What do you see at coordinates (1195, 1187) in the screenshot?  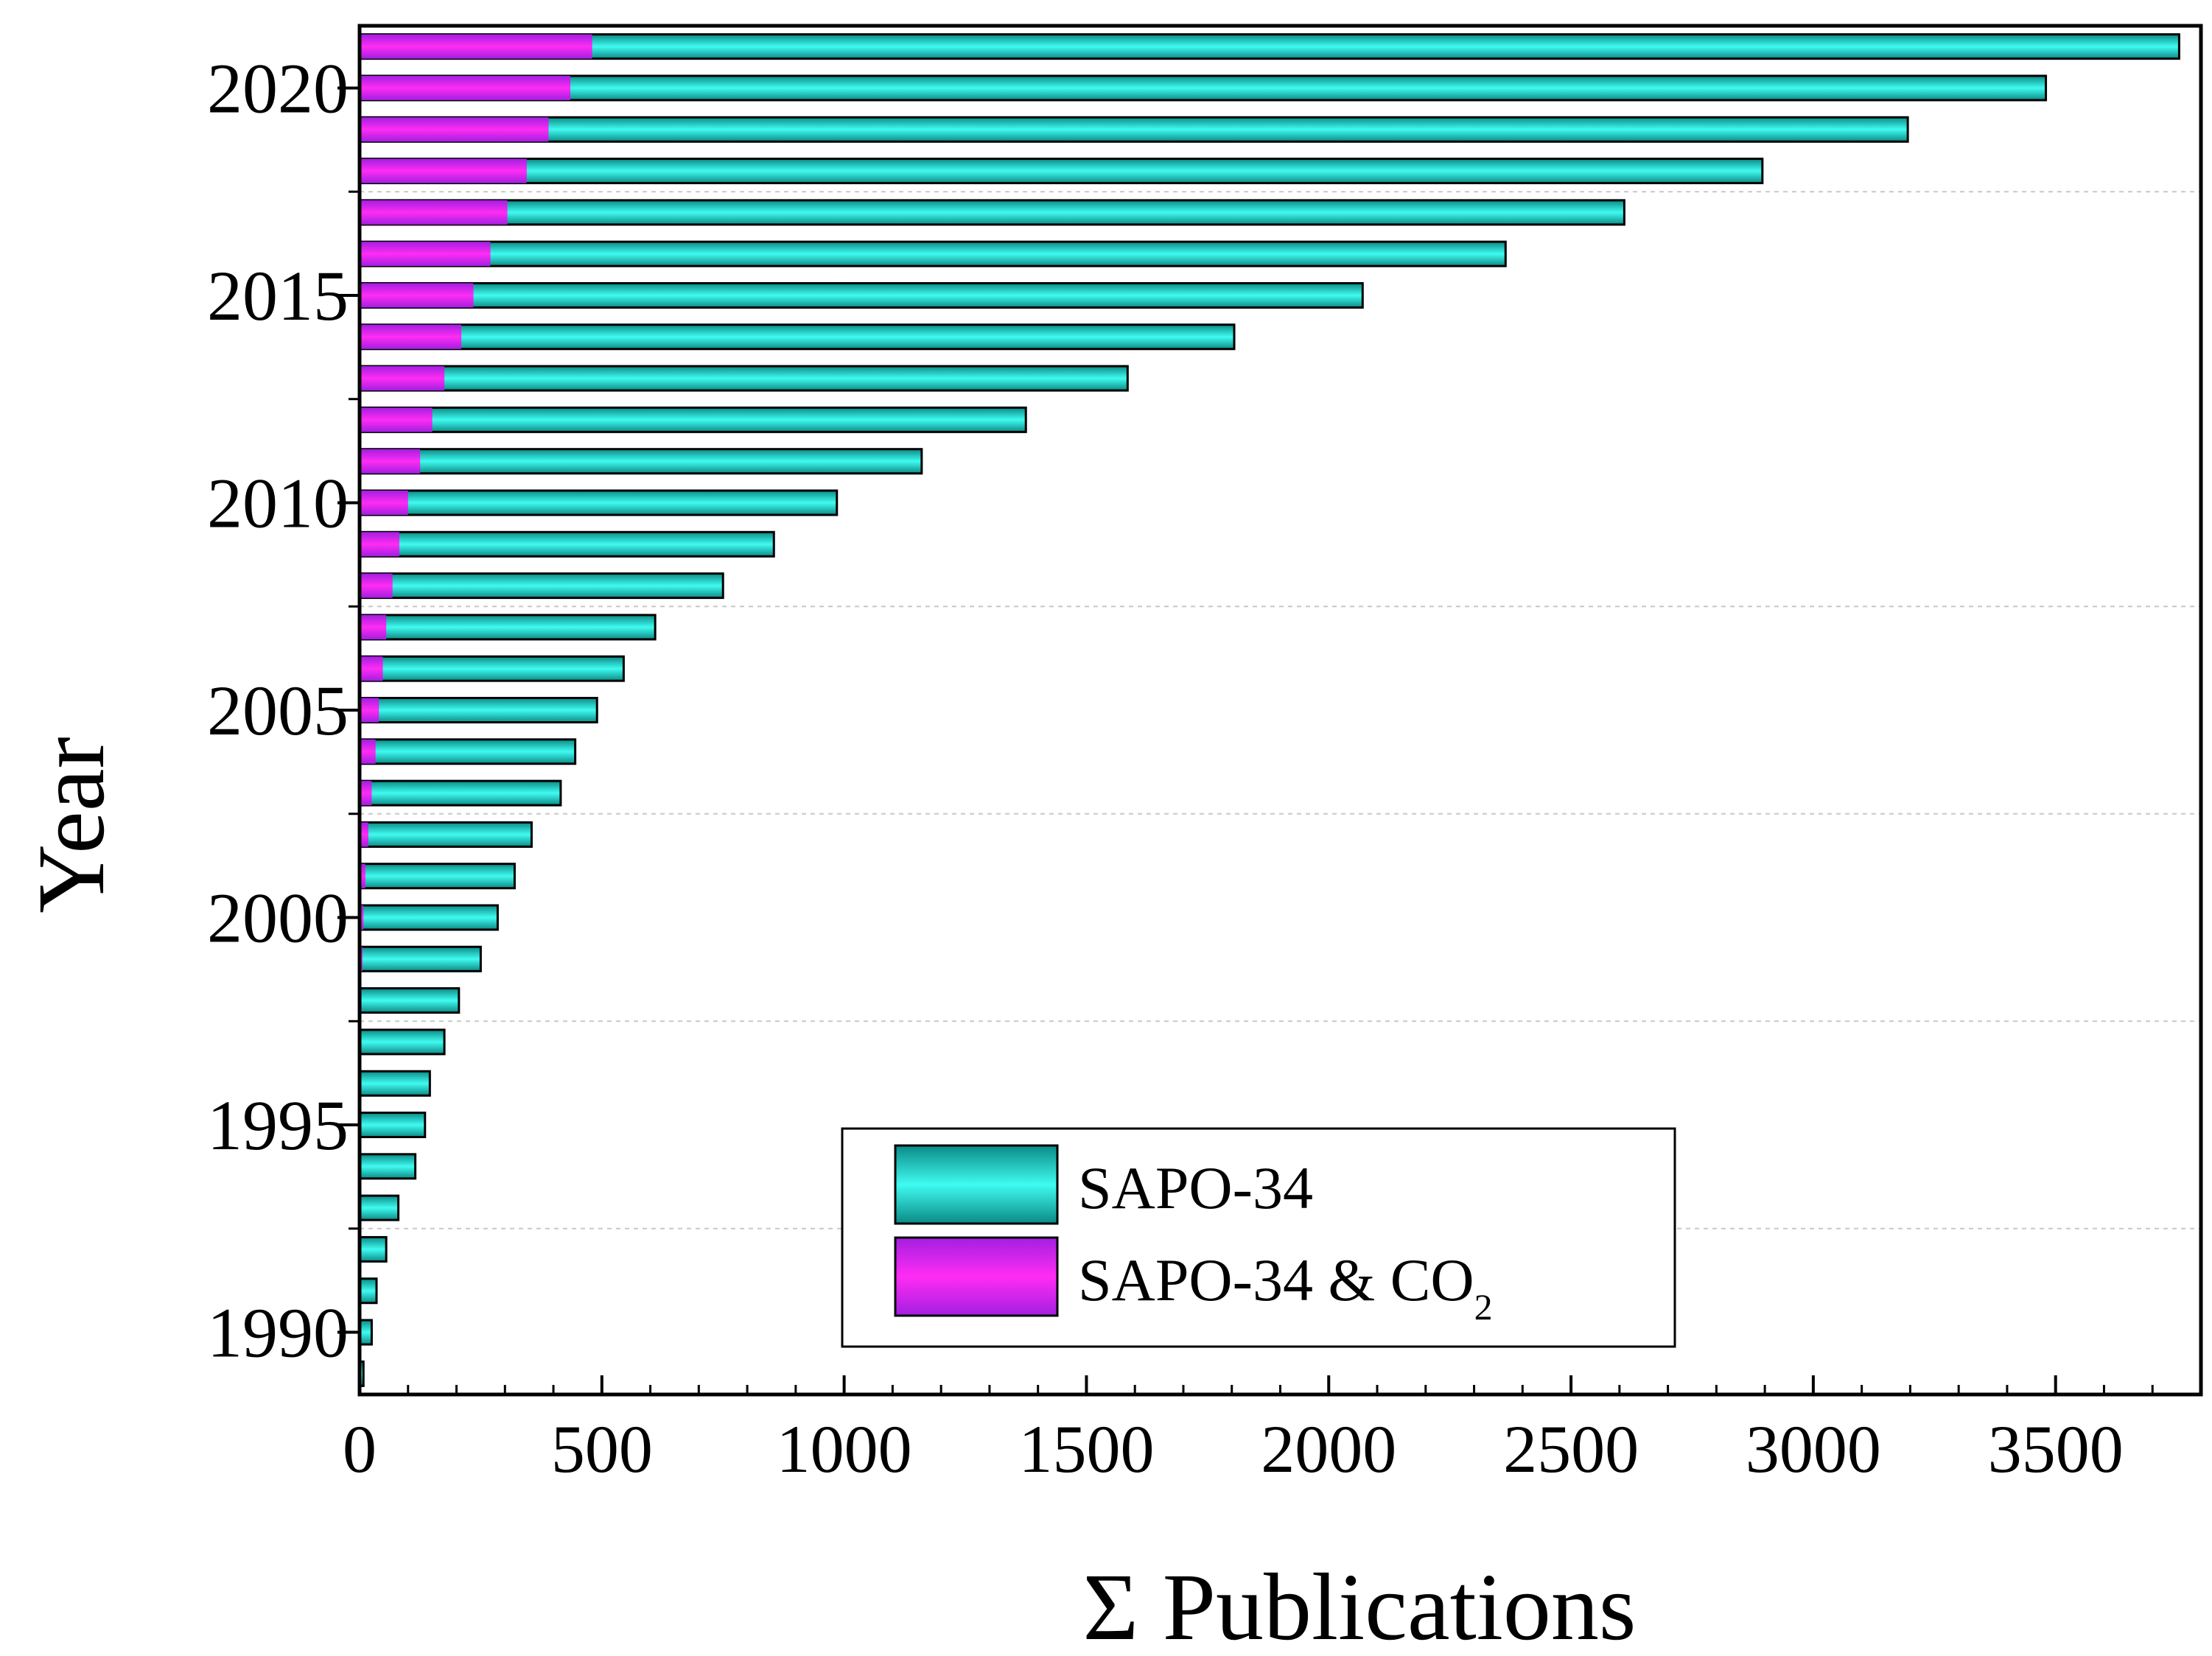 I see `legend-label-sapo-34: SAPO-34` at bounding box center [1195, 1187].